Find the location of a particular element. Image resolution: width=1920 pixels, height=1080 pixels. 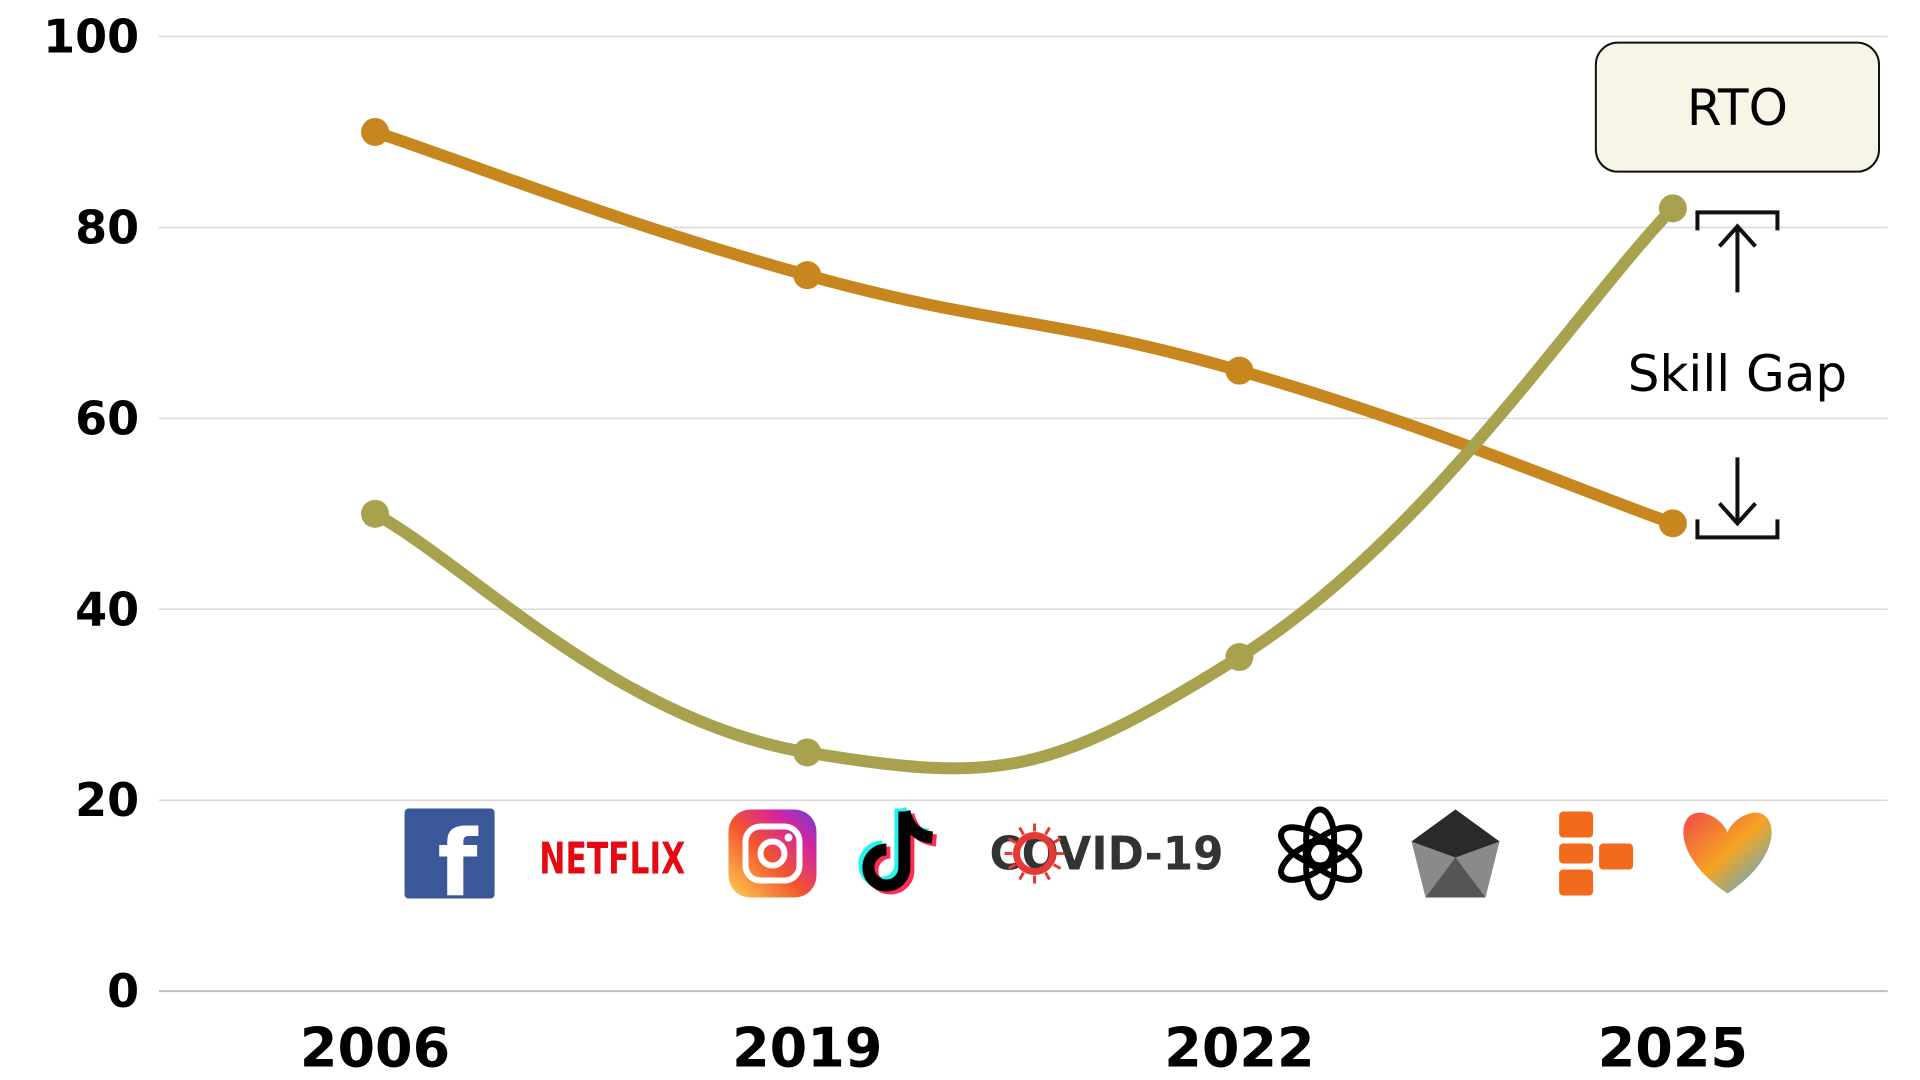

gem-icon is located at coordinates (1455, 853).